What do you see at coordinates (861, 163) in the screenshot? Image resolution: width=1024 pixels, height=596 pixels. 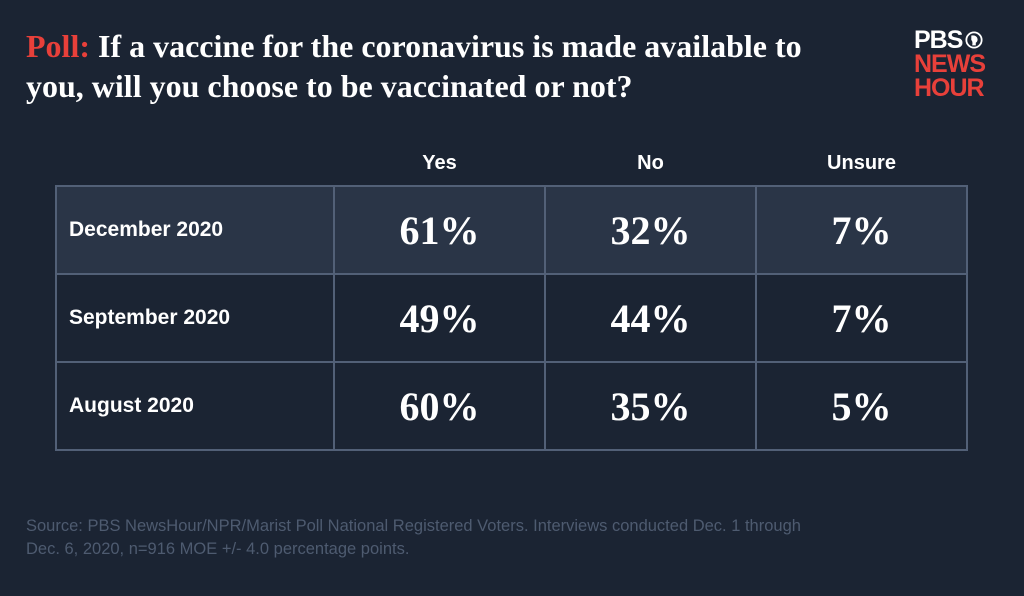 I see `column-header-unsure: Unsure` at bounding box center [861, 163].